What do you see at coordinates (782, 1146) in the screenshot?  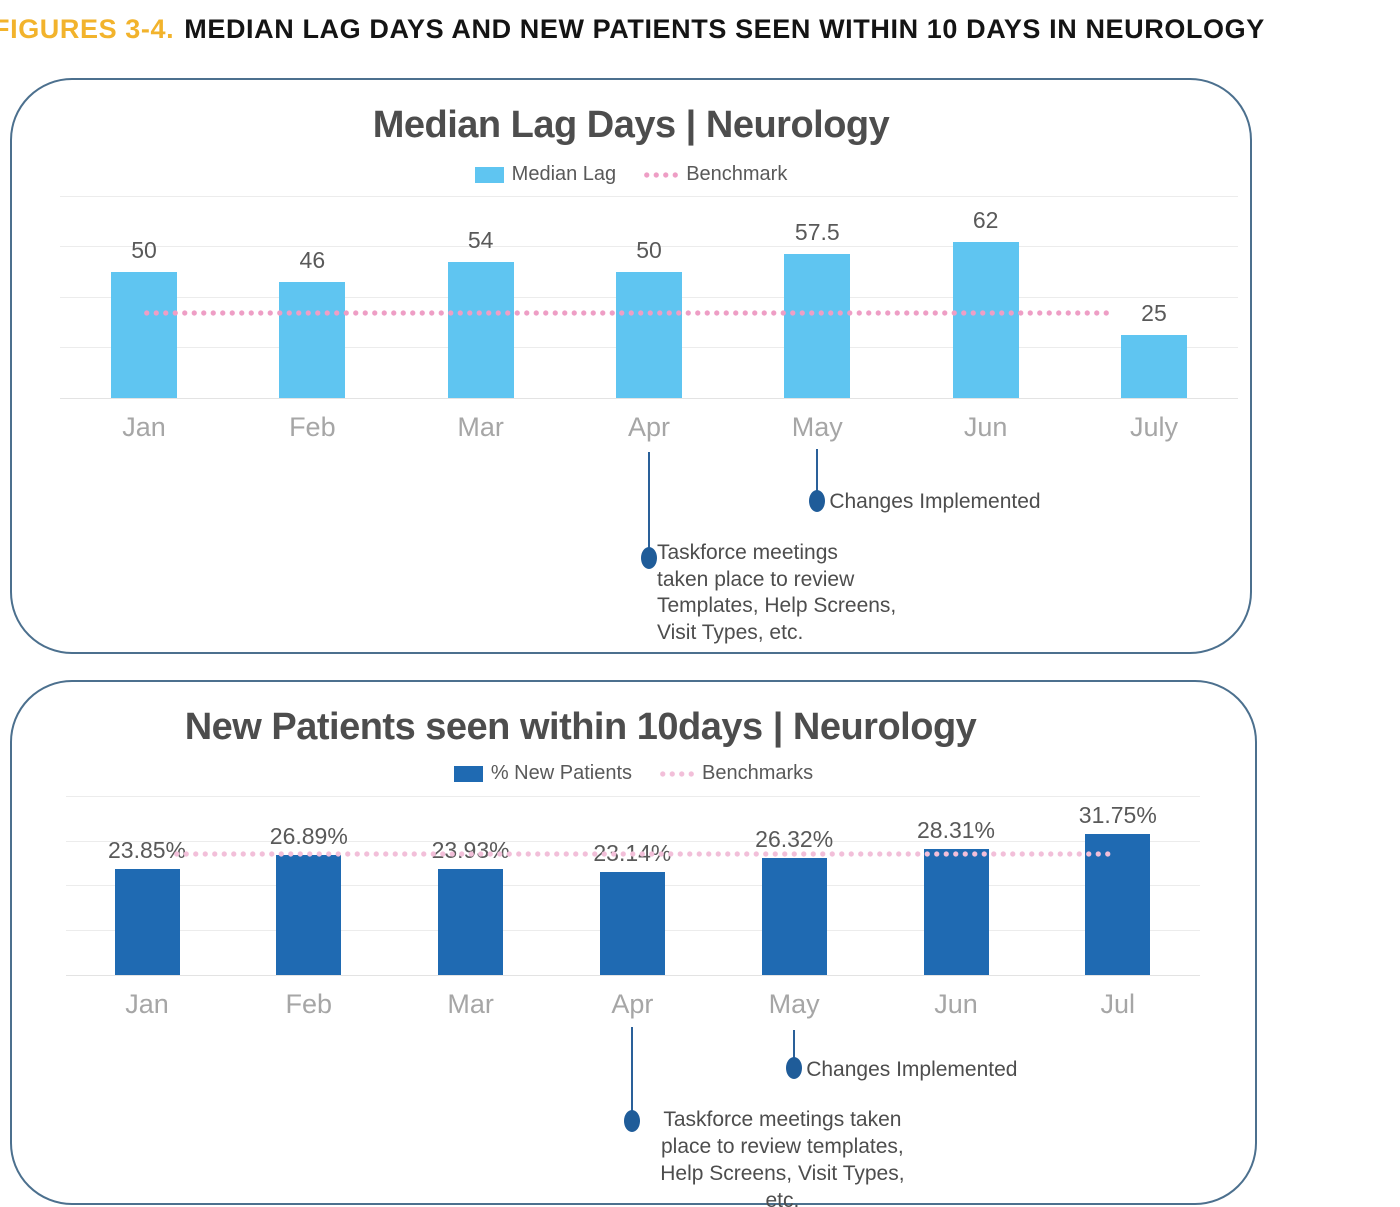 I see `annotation-text-line: place to review templates,` at bounding box center [782, 1146].